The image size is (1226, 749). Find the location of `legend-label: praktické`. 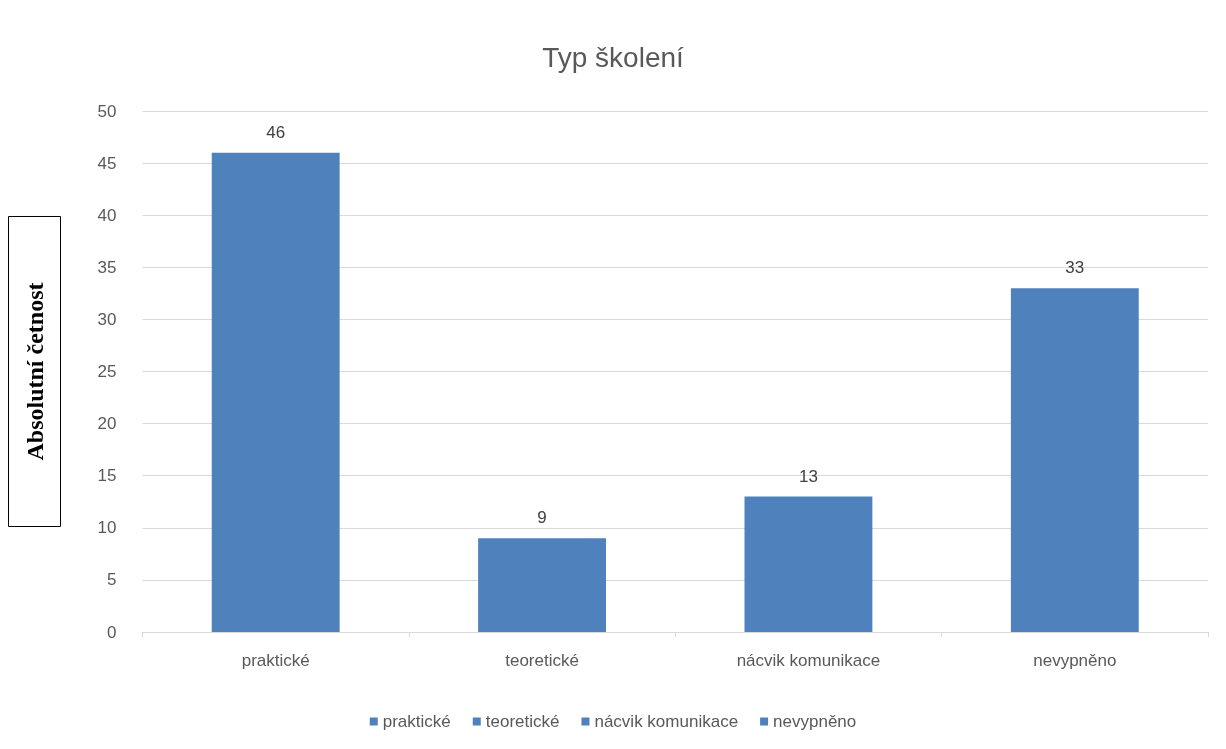

legend-label: praktické is located at coordinates (416, 721).